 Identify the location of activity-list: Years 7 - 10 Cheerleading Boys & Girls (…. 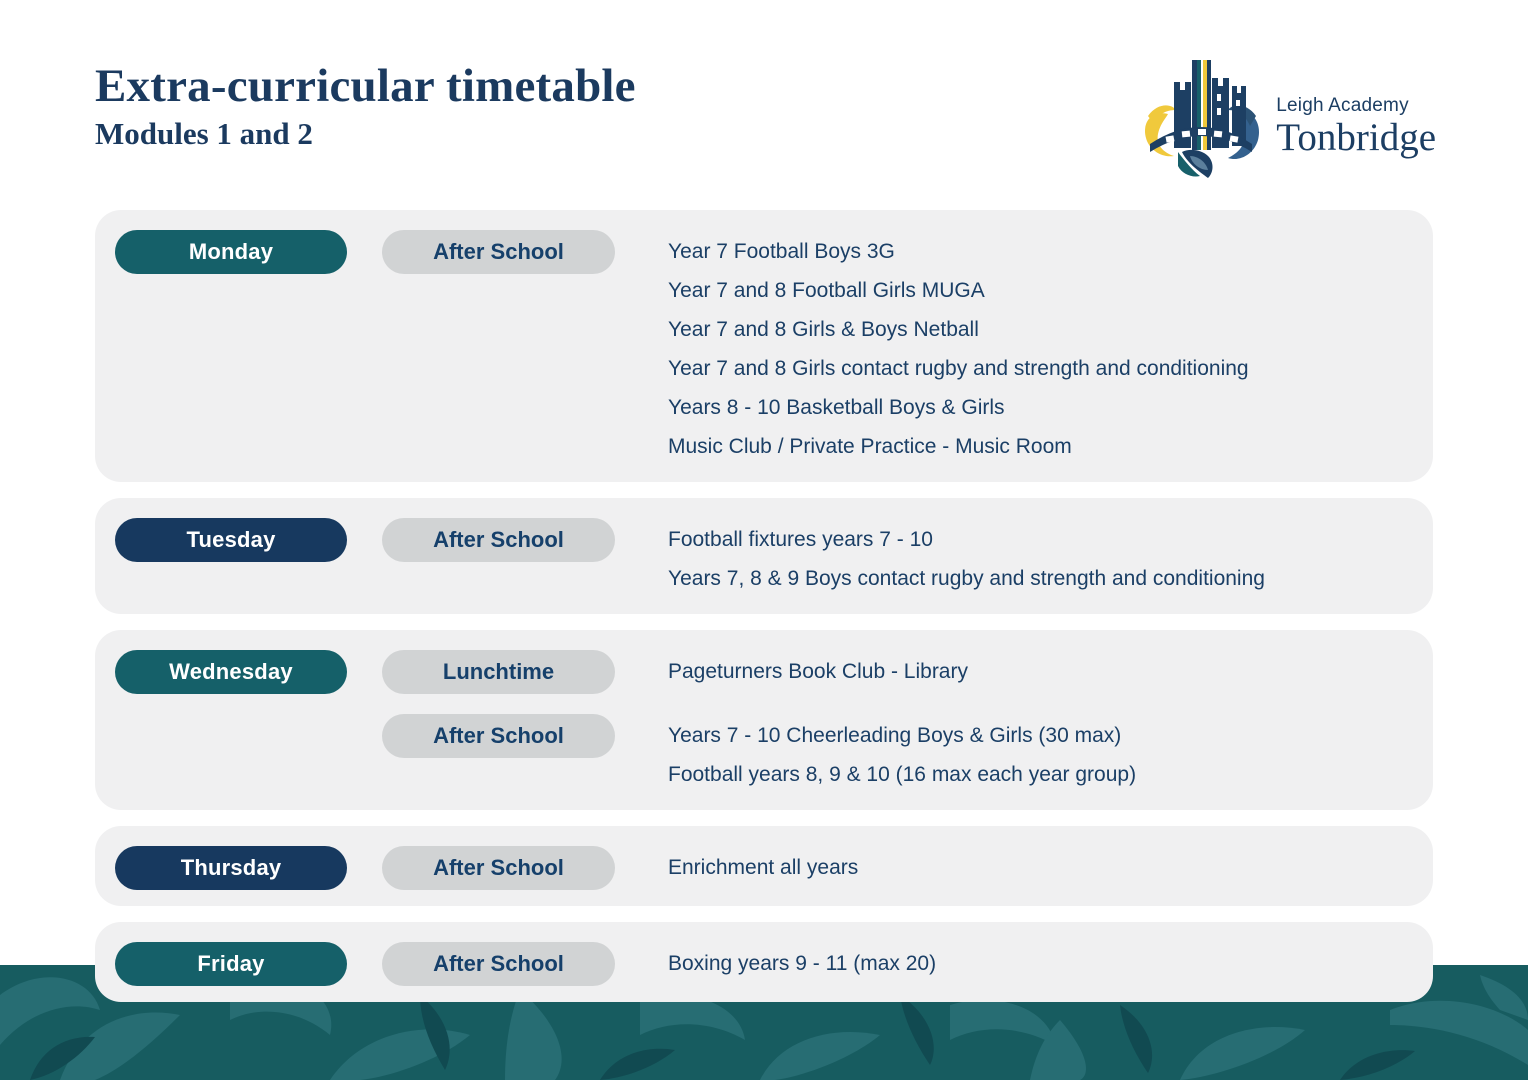
(875, 754).